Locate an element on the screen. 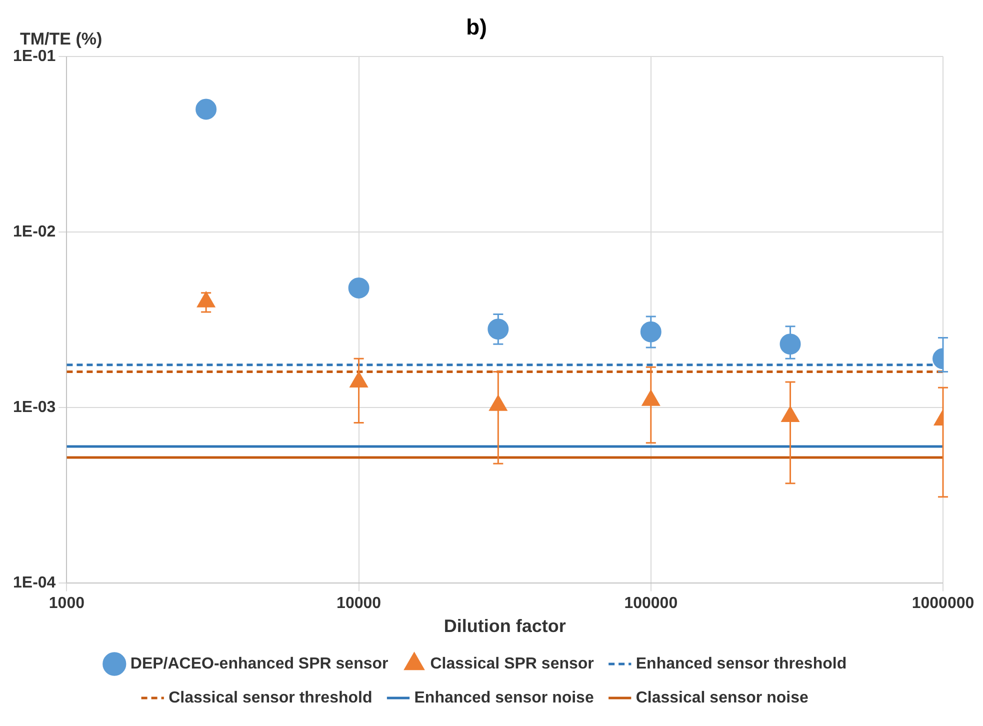  x-tick-label: 1000 is located at coordinates (66, 603).